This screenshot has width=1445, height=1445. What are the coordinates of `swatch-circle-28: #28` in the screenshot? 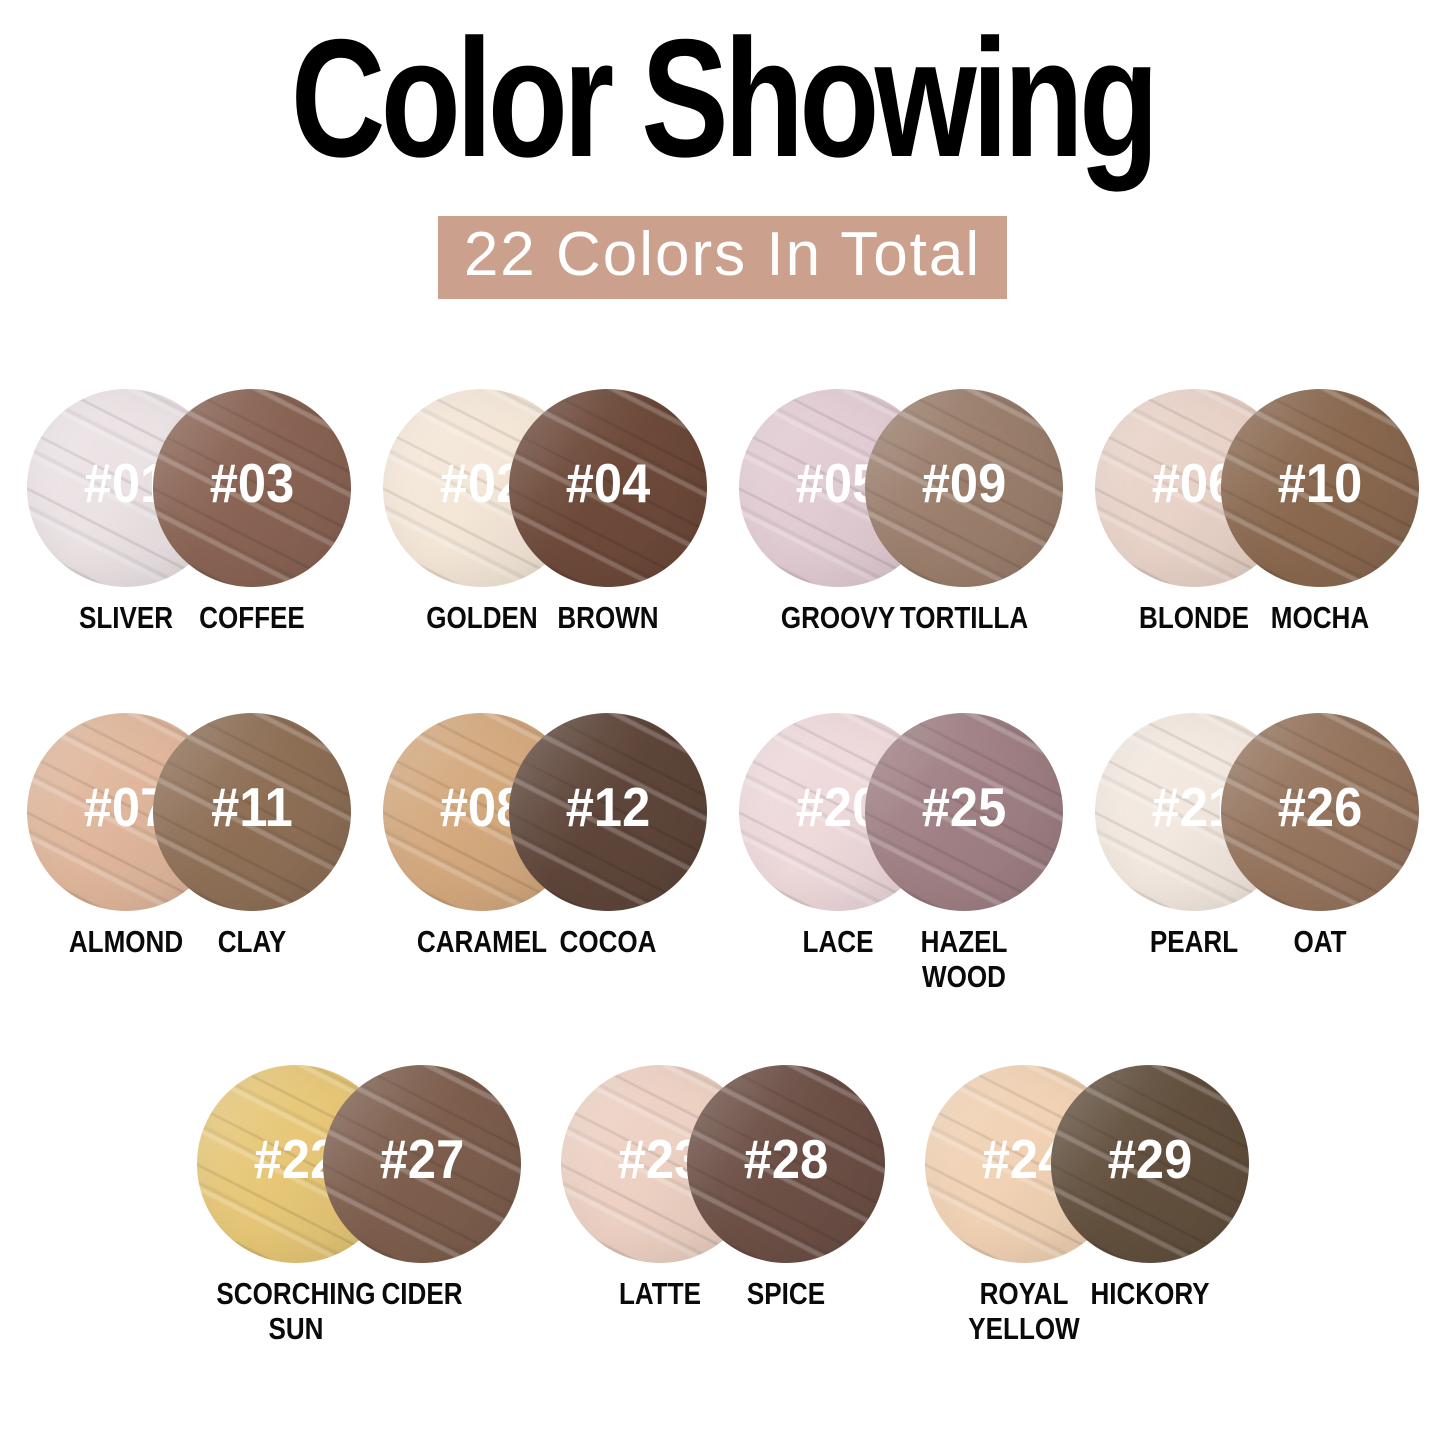 It's located at (785, 1164).